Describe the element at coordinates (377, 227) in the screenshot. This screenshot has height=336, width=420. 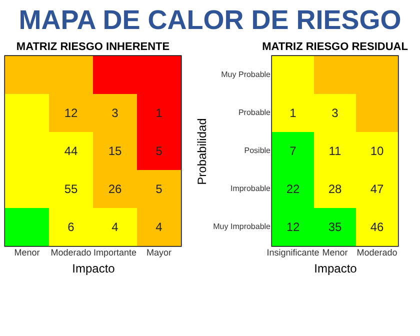
I see `data-label: 46` at that location.